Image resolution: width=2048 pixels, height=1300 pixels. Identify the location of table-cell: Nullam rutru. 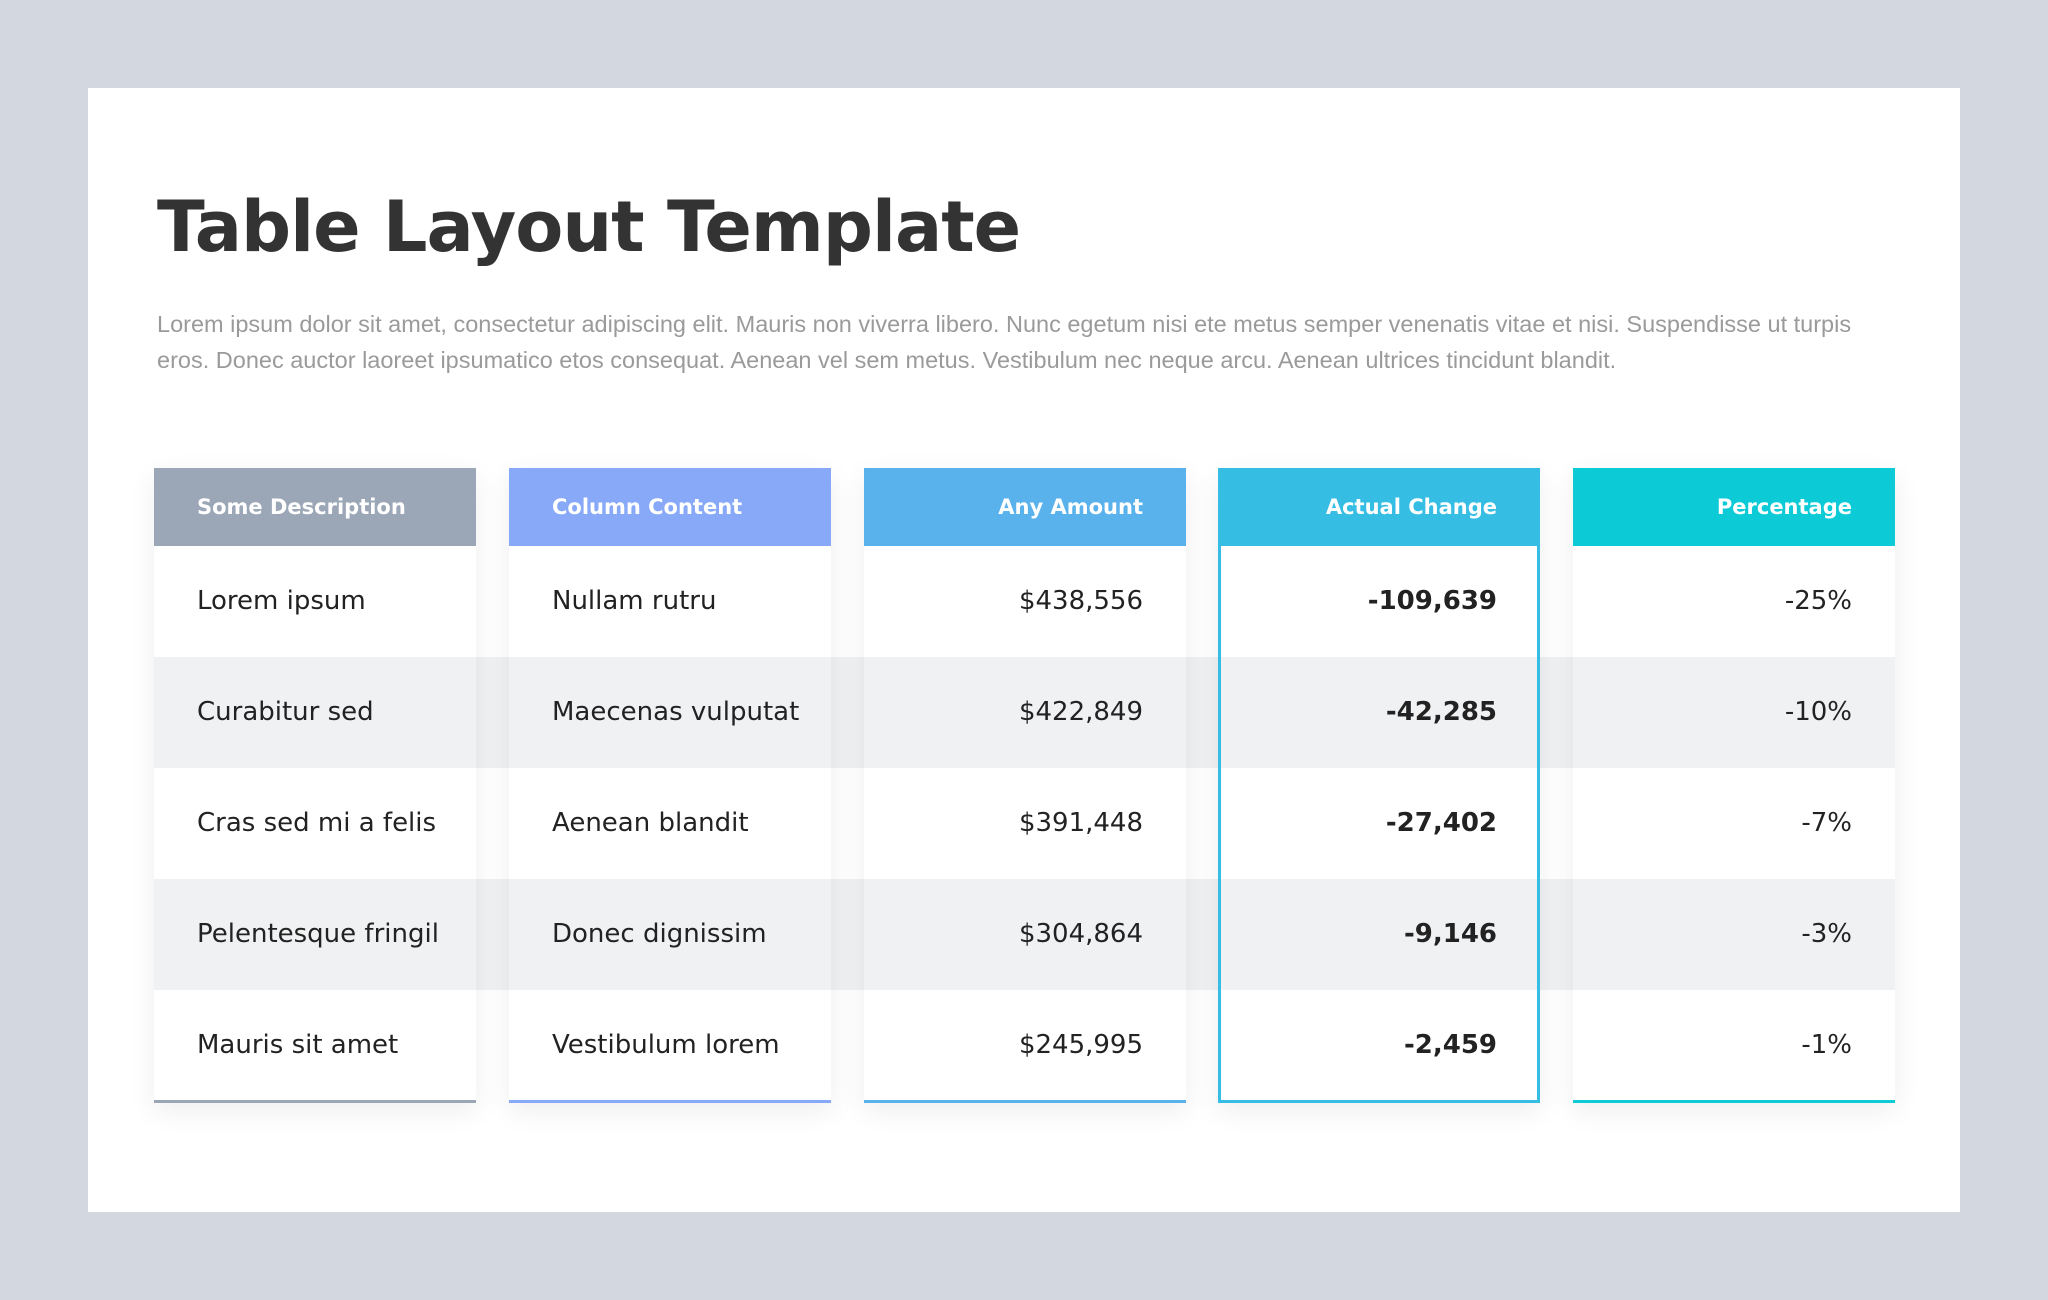
(670, 601).